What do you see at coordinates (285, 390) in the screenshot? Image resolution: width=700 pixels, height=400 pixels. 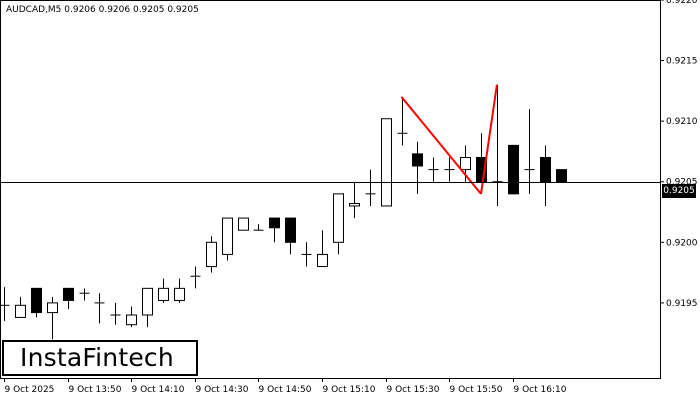 I see `x-tick-label: 9 Oct 14:50` at bounding box center [285, 390].